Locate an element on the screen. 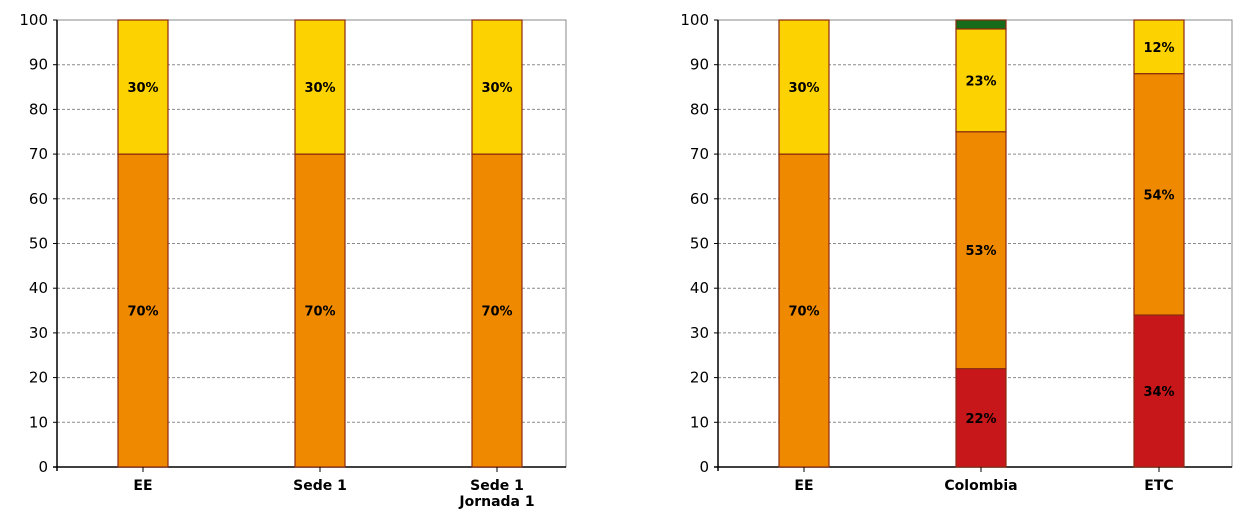 The height and width of the screenshot is (514, 1248). data-label: 22% is located at coordinates (980, 419).